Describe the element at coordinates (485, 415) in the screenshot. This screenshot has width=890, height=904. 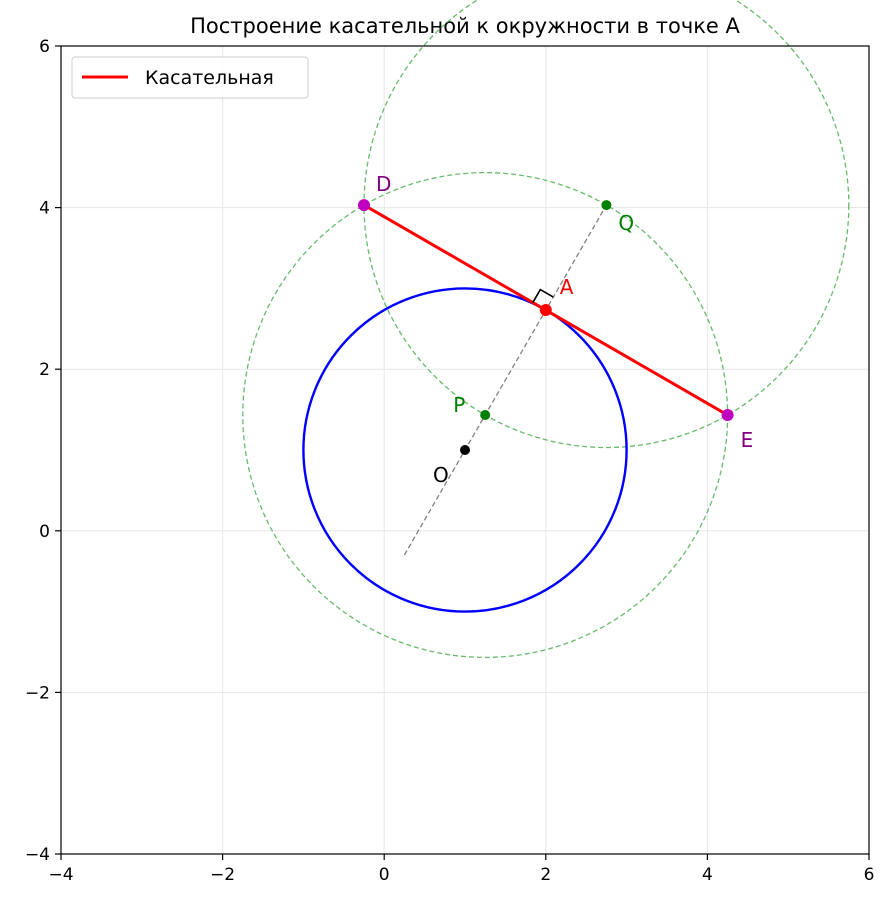
I see `point-P` at that location.